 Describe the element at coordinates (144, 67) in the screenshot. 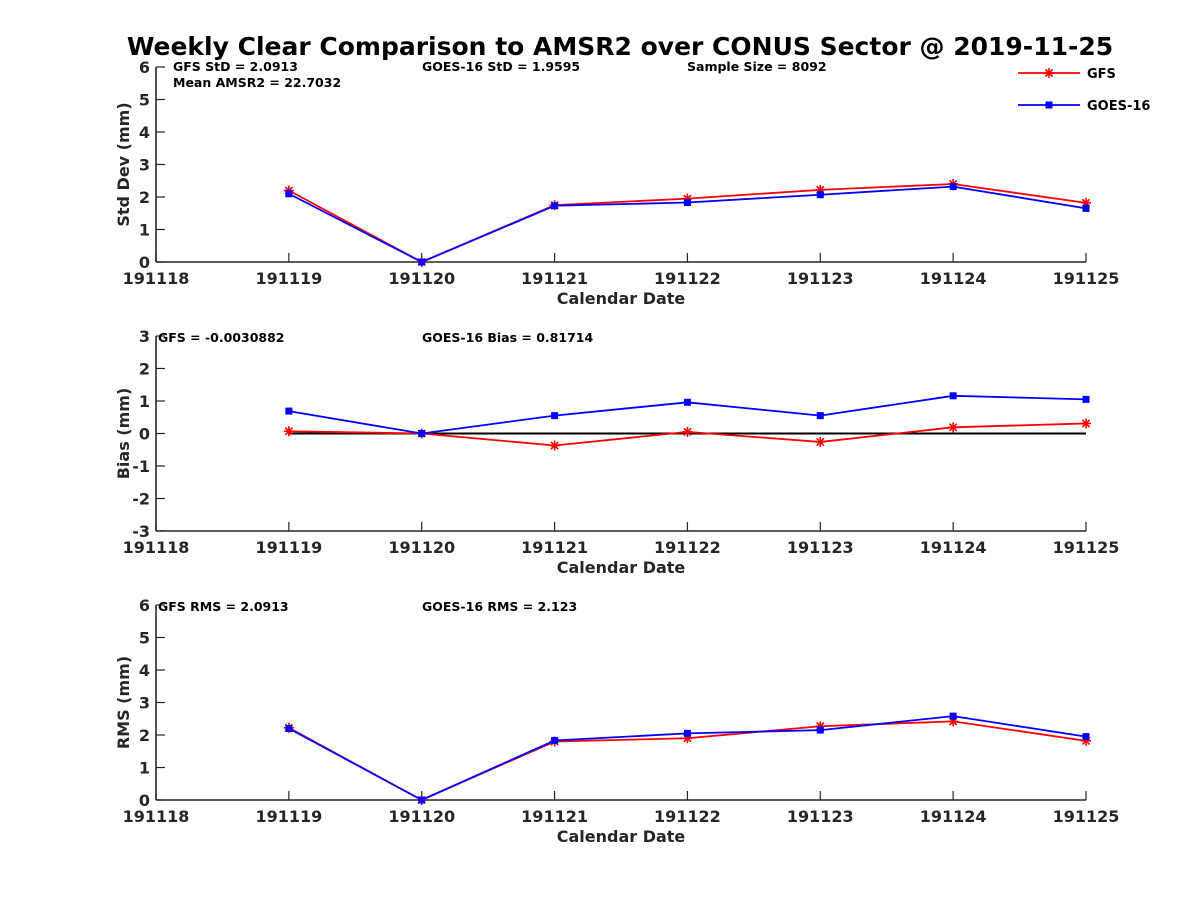

I see `y-tick-label: 6` at that location.